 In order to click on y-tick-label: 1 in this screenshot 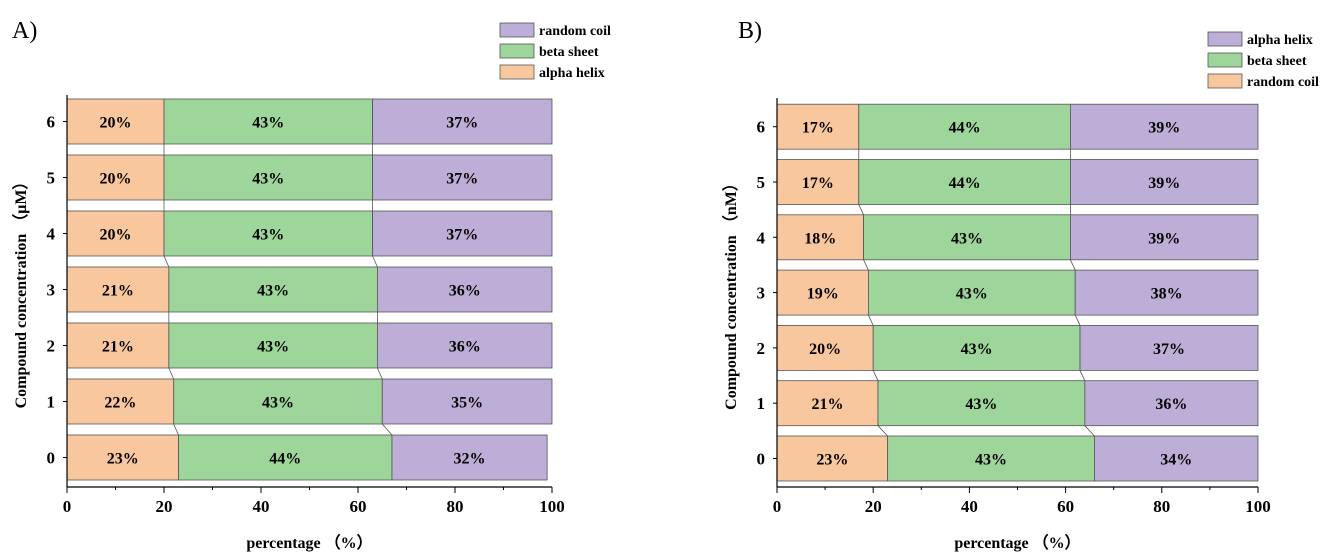, I will do `click(761, 403)`.